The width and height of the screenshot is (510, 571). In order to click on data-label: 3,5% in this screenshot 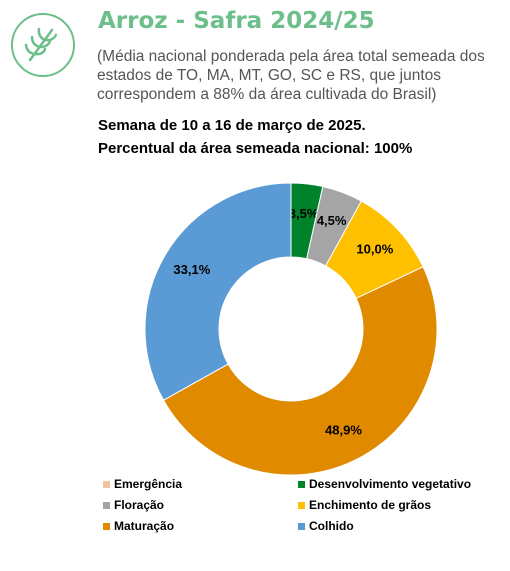, I will do `click(304, 213)`.